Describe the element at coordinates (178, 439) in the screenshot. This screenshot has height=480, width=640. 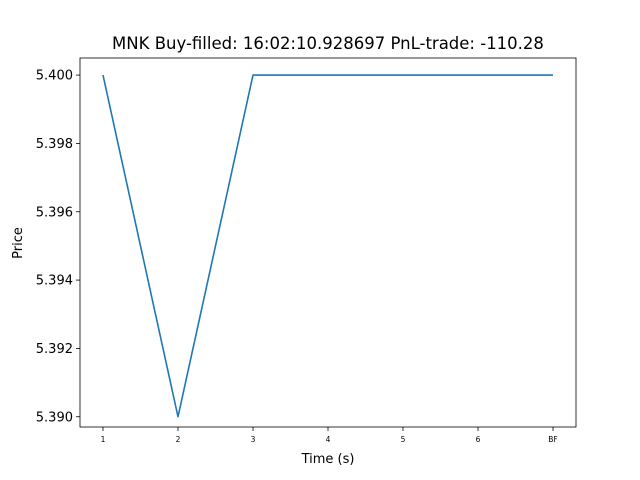
I see `x-tick-label: 2` at that location.